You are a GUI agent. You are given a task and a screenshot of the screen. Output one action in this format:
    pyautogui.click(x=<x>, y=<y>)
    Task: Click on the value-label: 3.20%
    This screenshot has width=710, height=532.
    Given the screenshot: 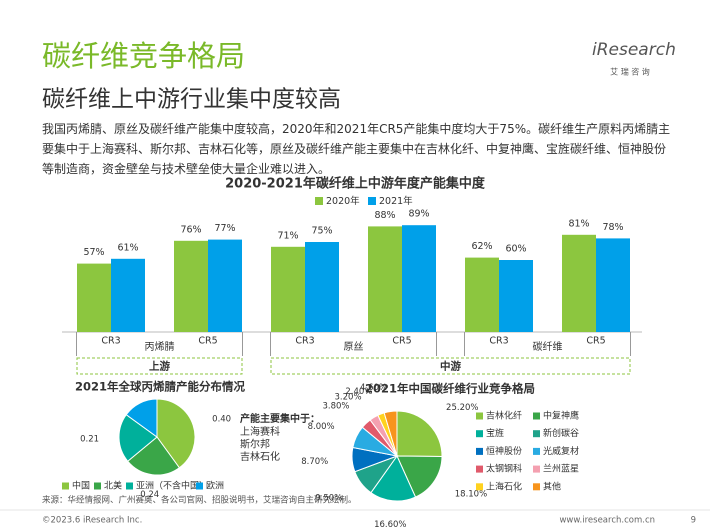 What is the action you would take?
    pyautogui.click(x=348, y=397)
    